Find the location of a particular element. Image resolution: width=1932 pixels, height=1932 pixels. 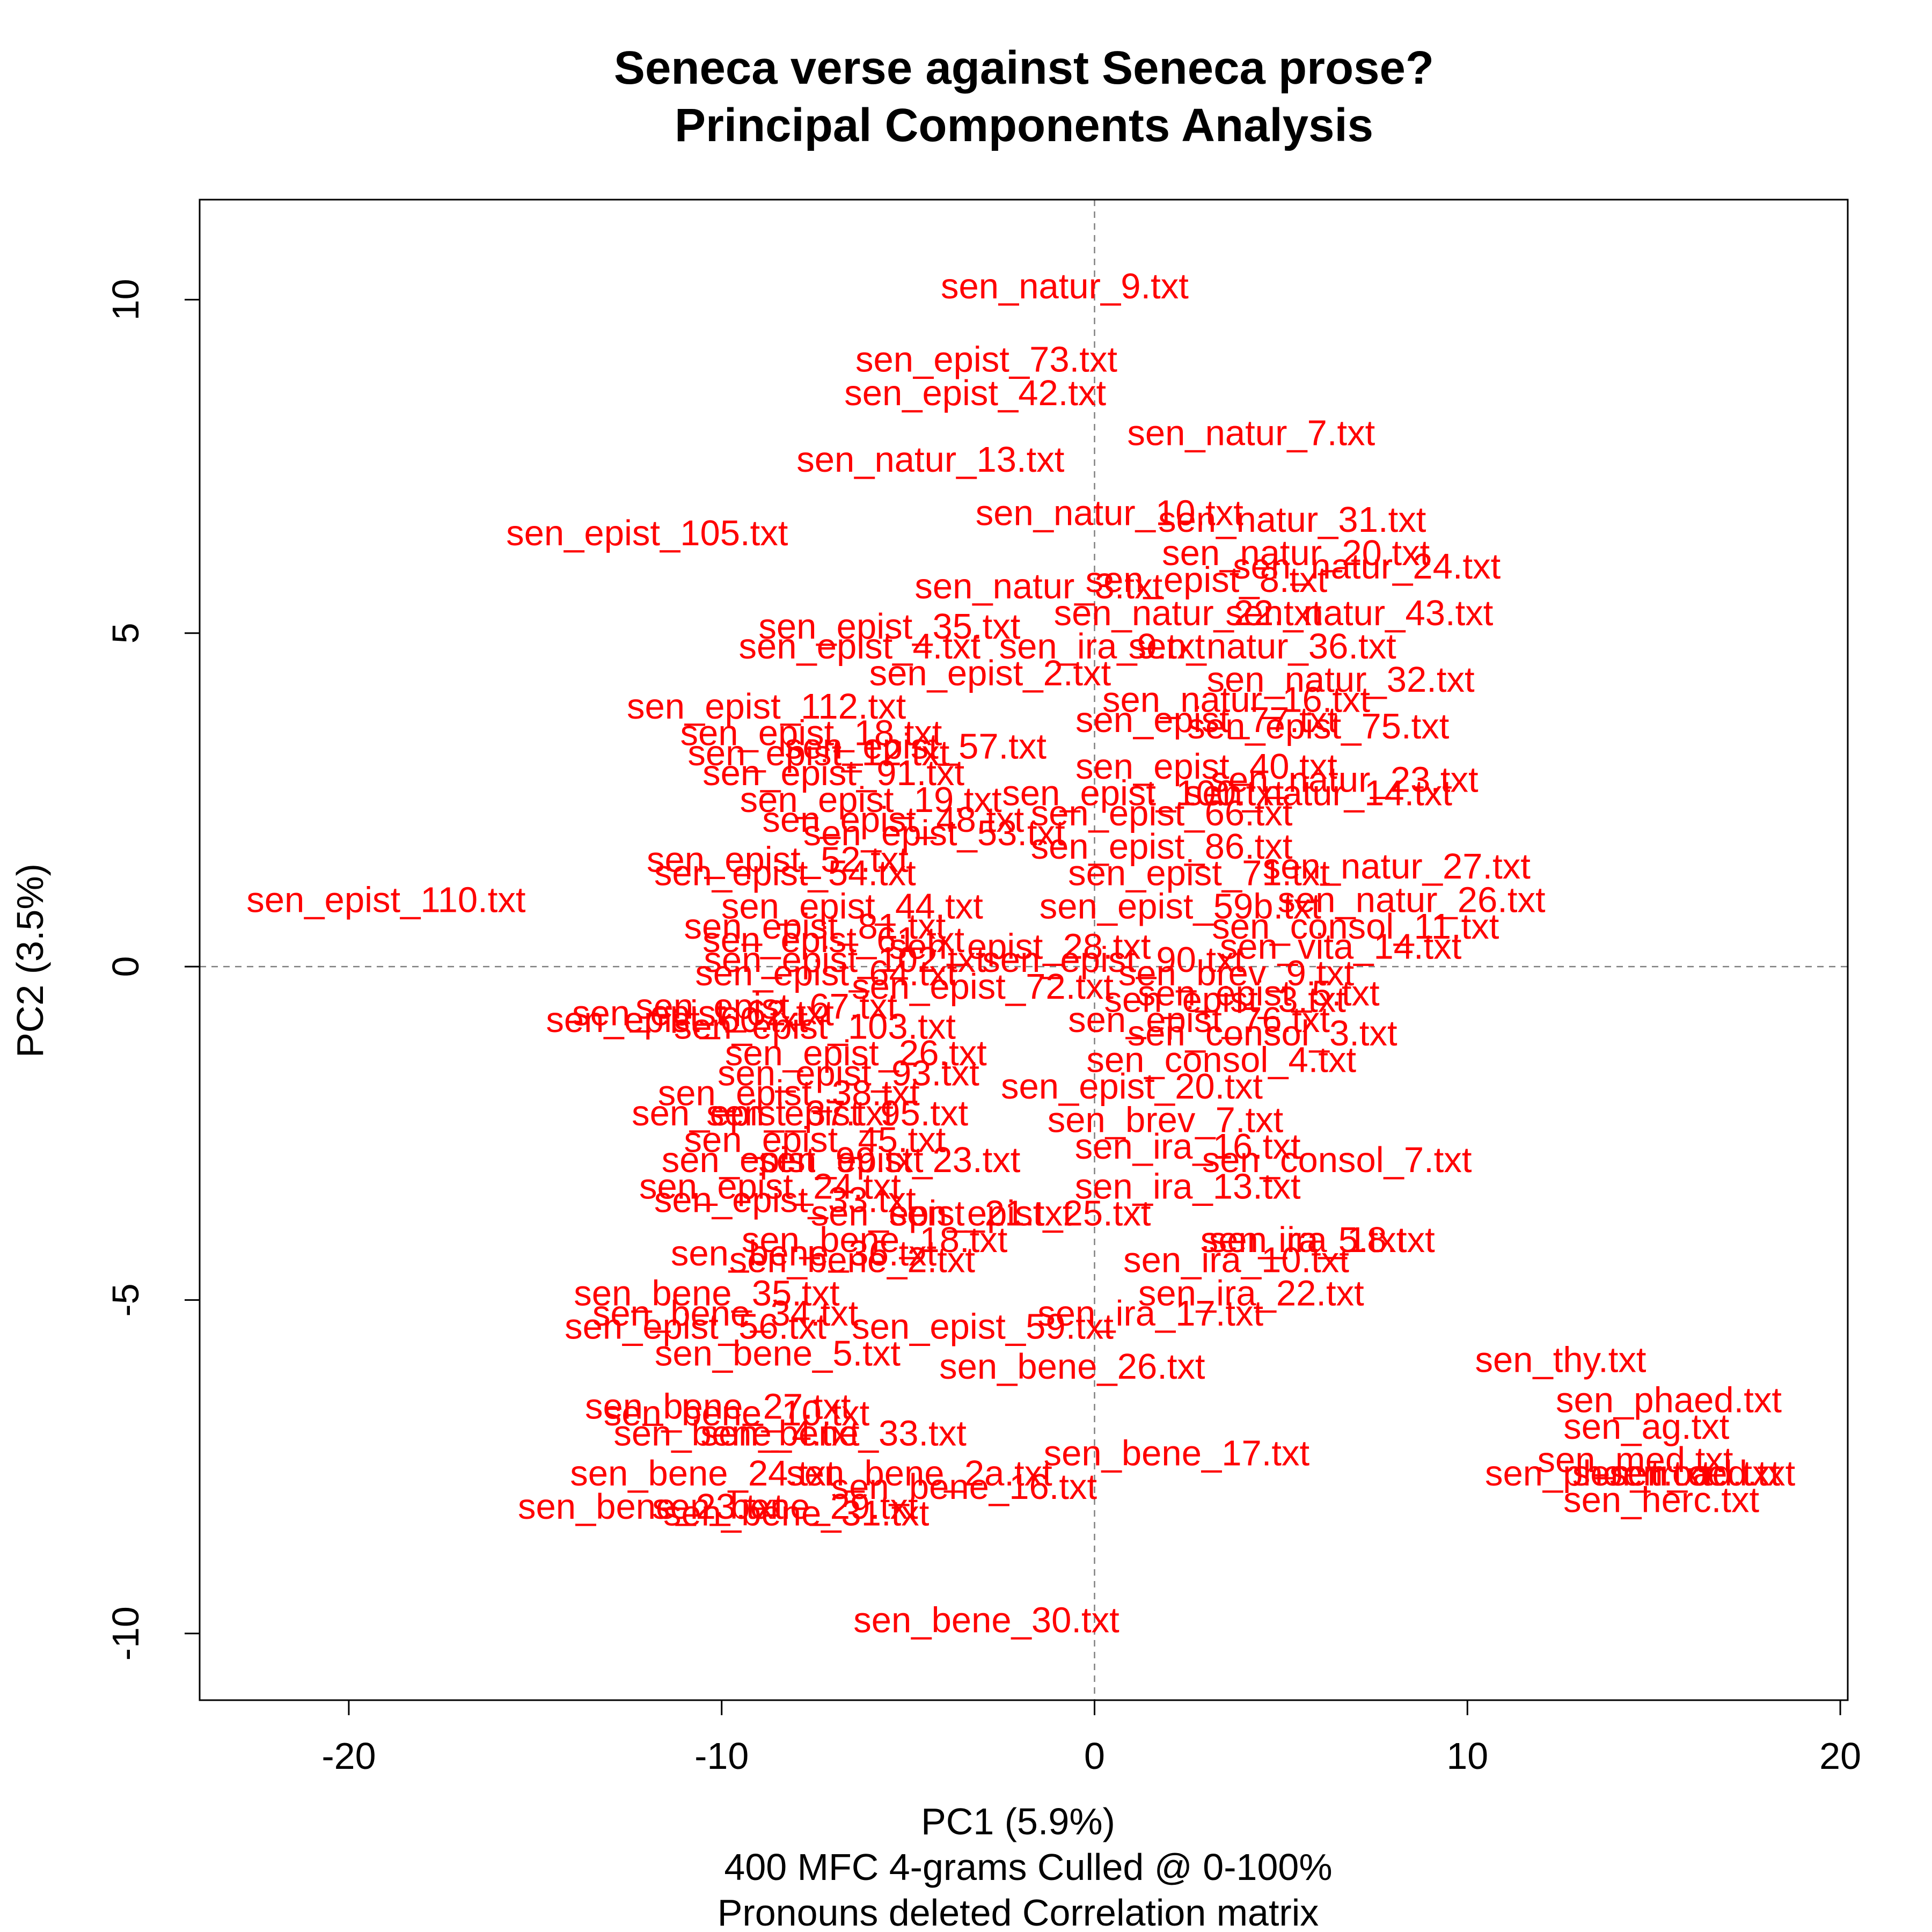

point-label: sen_epist_91.txt is located at coordinates (833, 773).